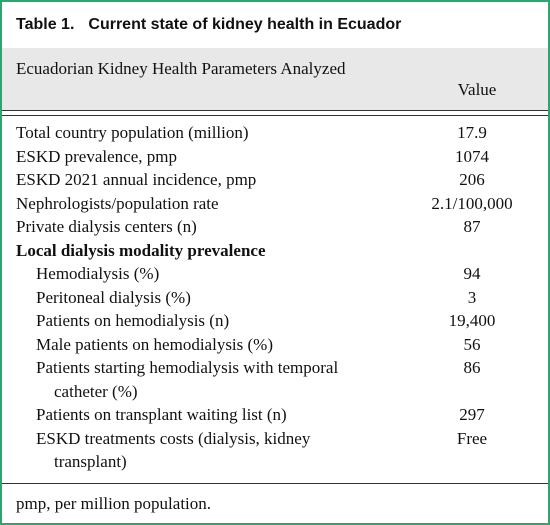 The image size is (550, 525). Describe the element at coordinates (275, 133) in the screenshot. I see `table-row: Total country population (million) 17.9` at that location.